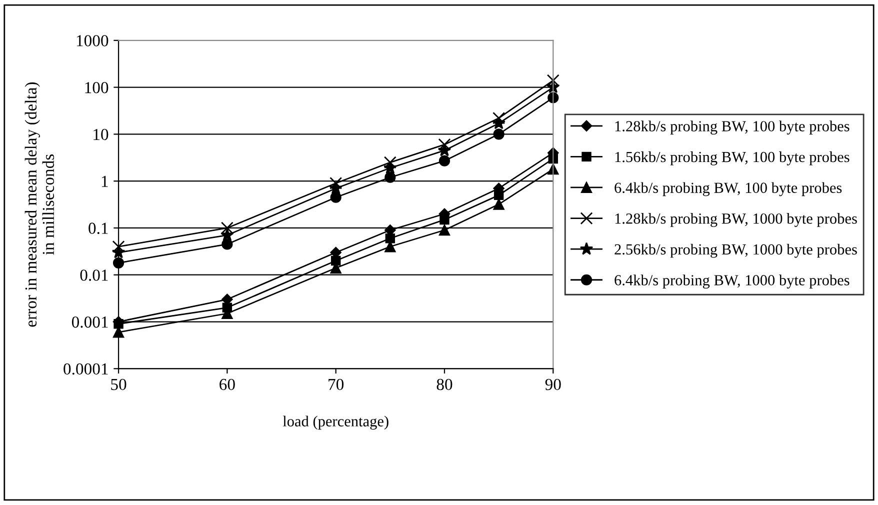 The image size is (878, 505). I want to click on y-tick-label: 0.0001, so click(86, 369).